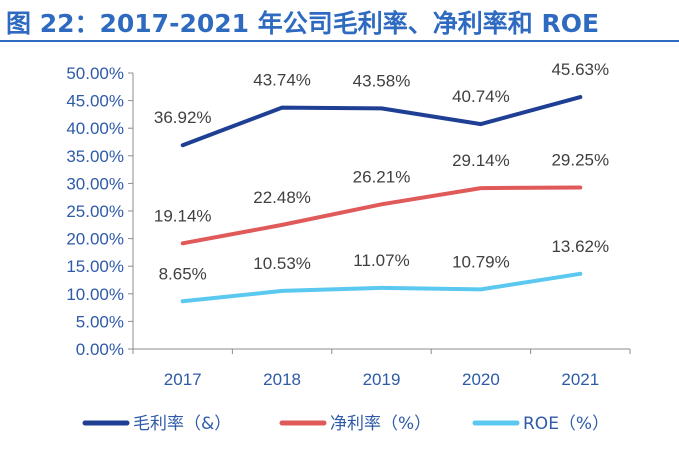  I want to click on x-tick-label: 2019, so click(382, 379).